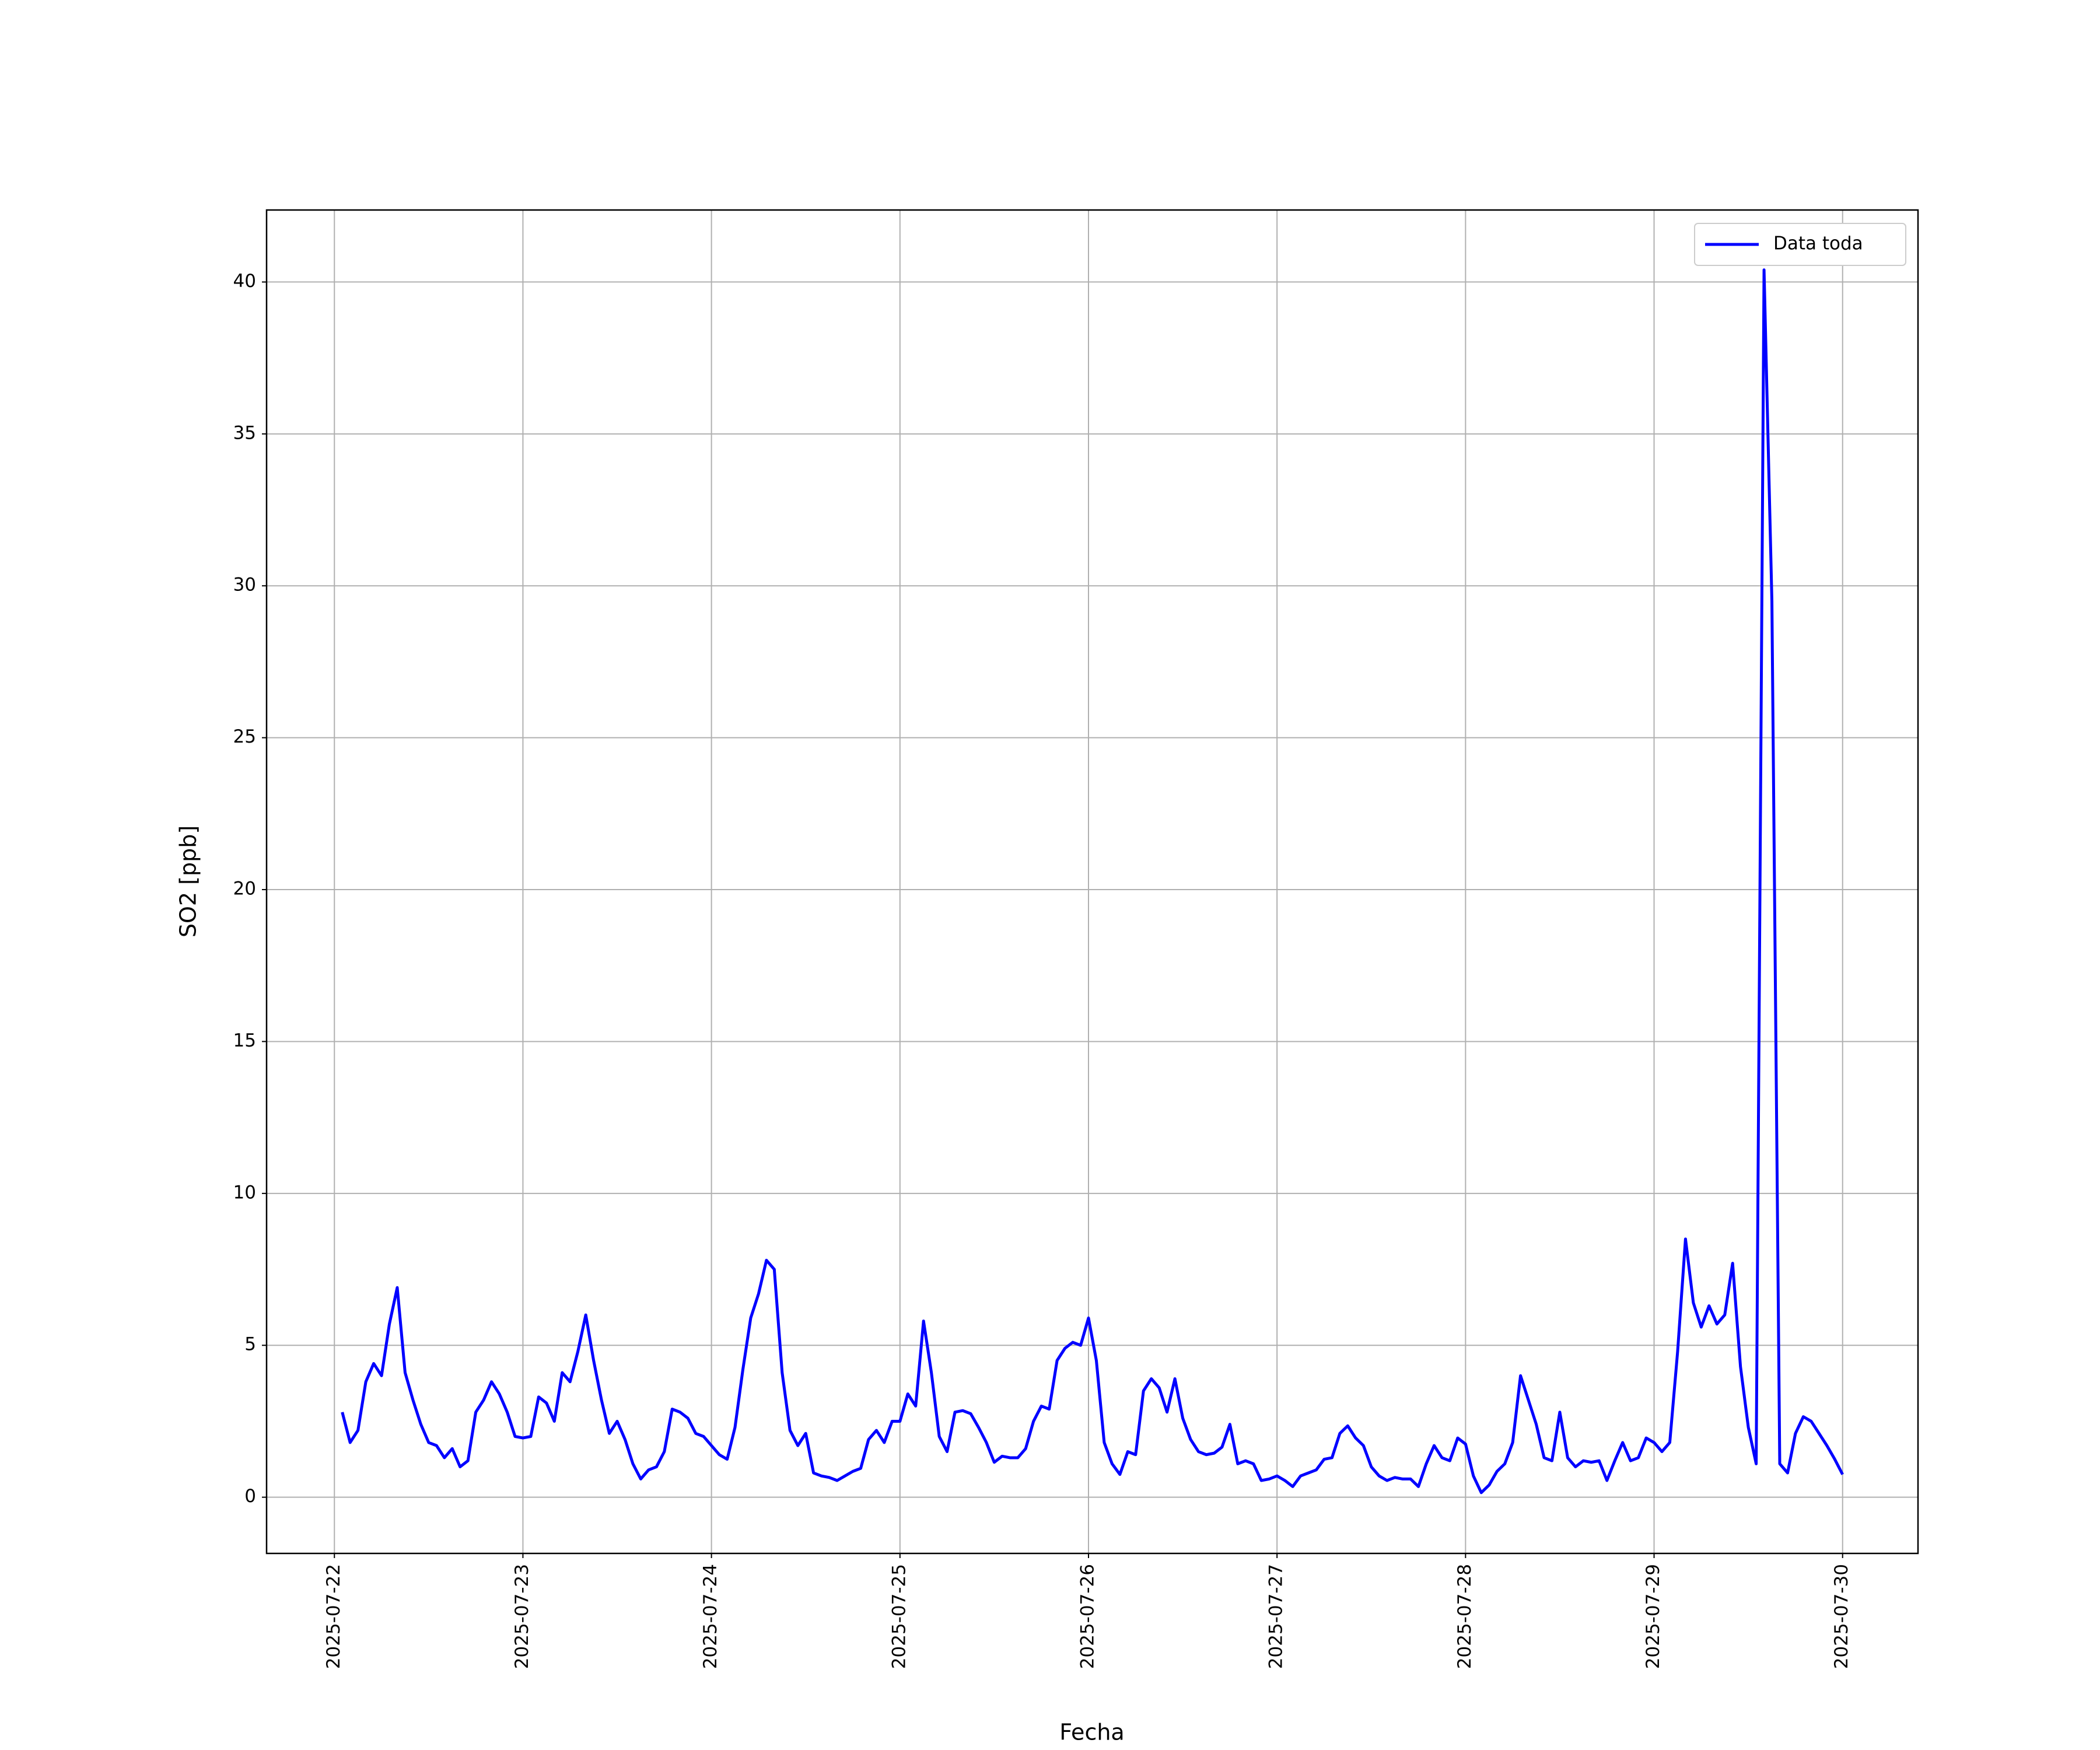 This screenshot has width=2100, height=1750. Describe the element at coordinates (1653, 1616) in the screenshot. I see `x-tick-label: 2025-07-29` at that location.